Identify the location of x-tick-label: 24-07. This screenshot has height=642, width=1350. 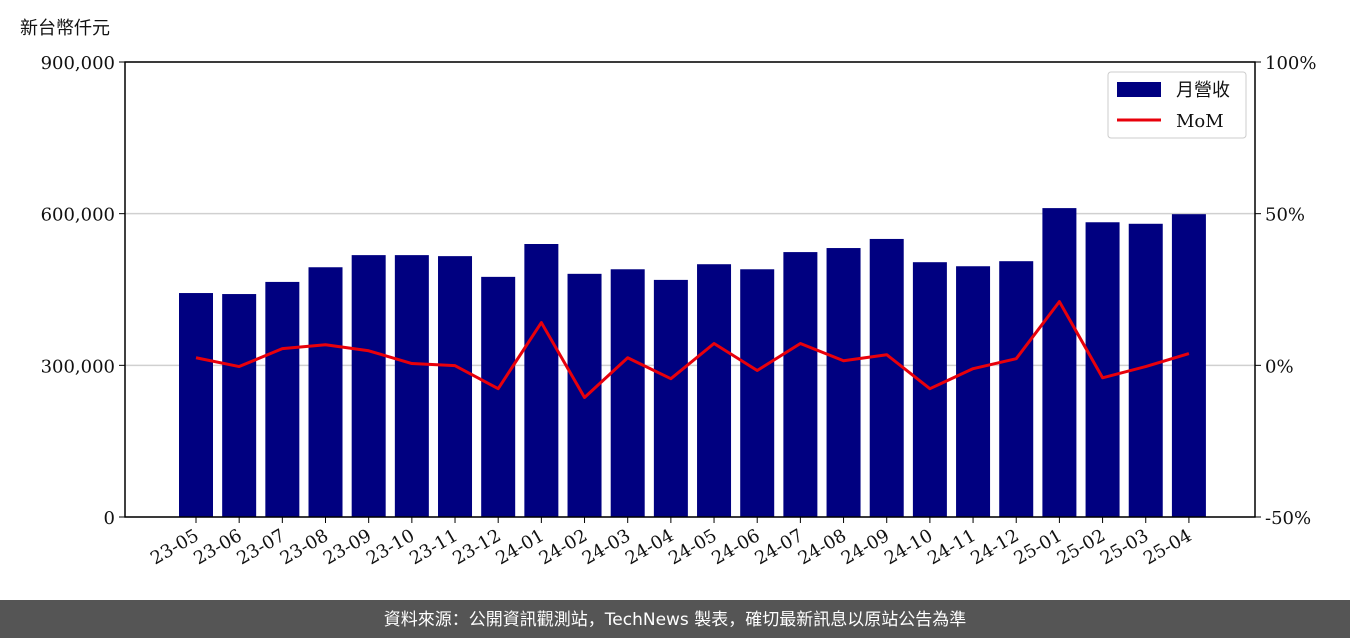
(778, 547).